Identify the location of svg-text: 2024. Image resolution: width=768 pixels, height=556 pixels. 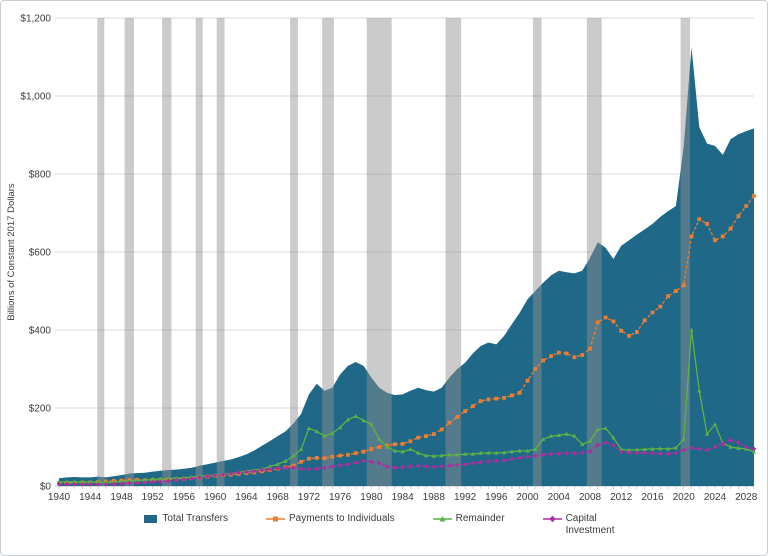
(715, 497).